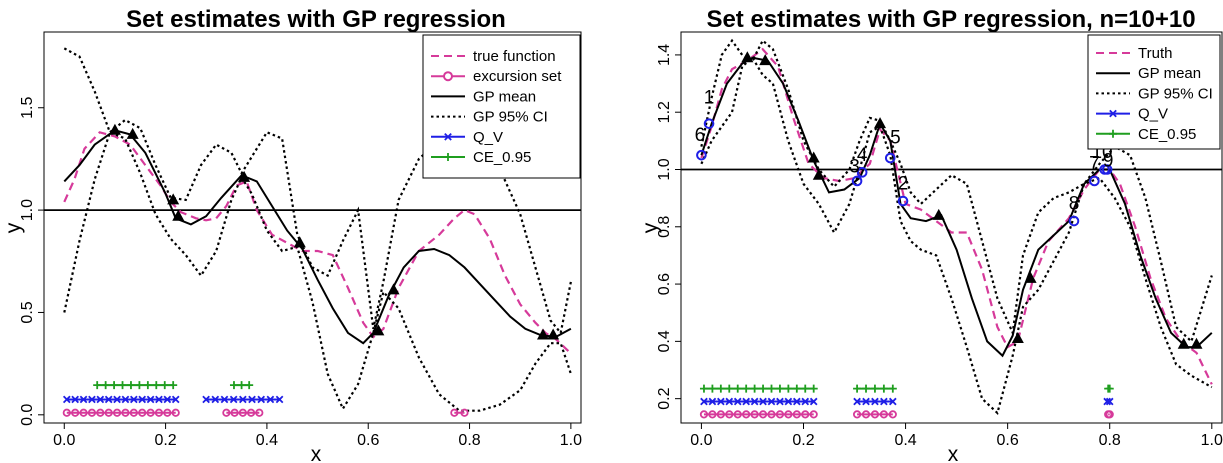 This screenshot has height=463, width=1223. What do you see at coordinates (664, 112) in the screenshot?
I see `y-tick-label: 1.2` at bounding box center [664, 112].